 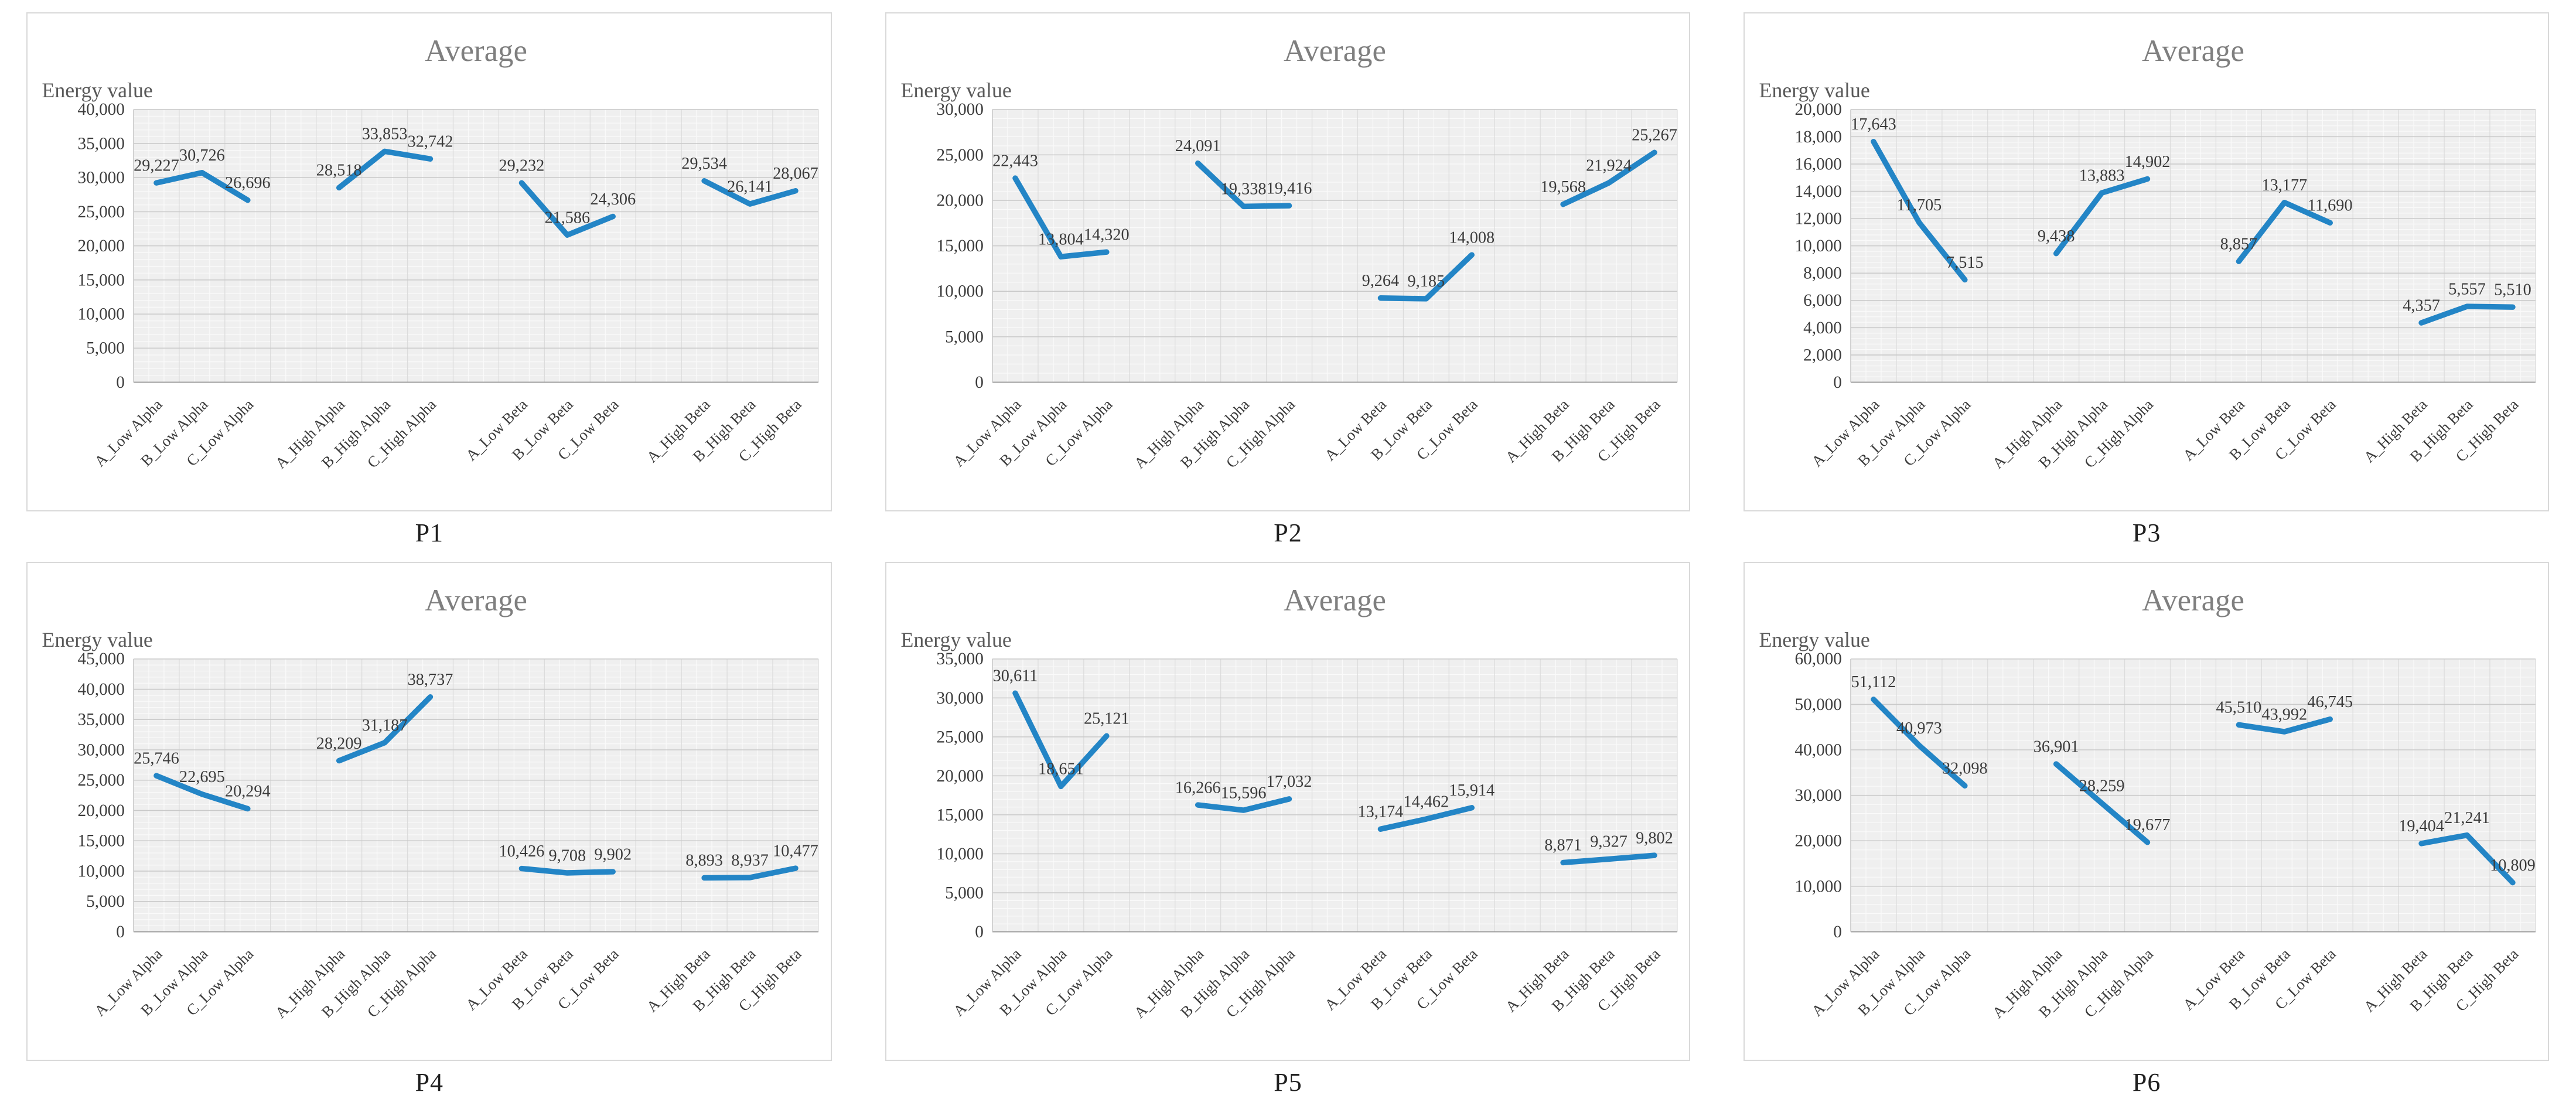 I want to click on data-label: 25,267, so click(x=1654, y=136).